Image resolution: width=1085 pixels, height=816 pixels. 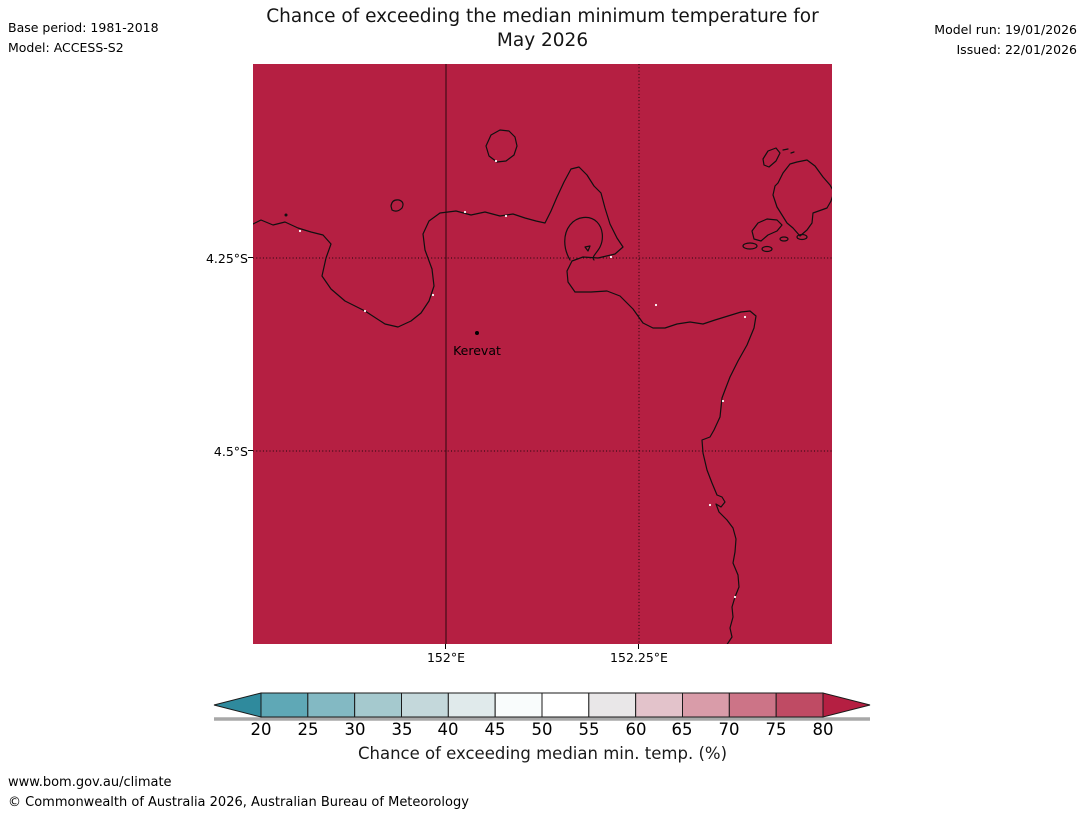 I want to click on lon-label-152e: 152°E, so click(x=445, y=657).